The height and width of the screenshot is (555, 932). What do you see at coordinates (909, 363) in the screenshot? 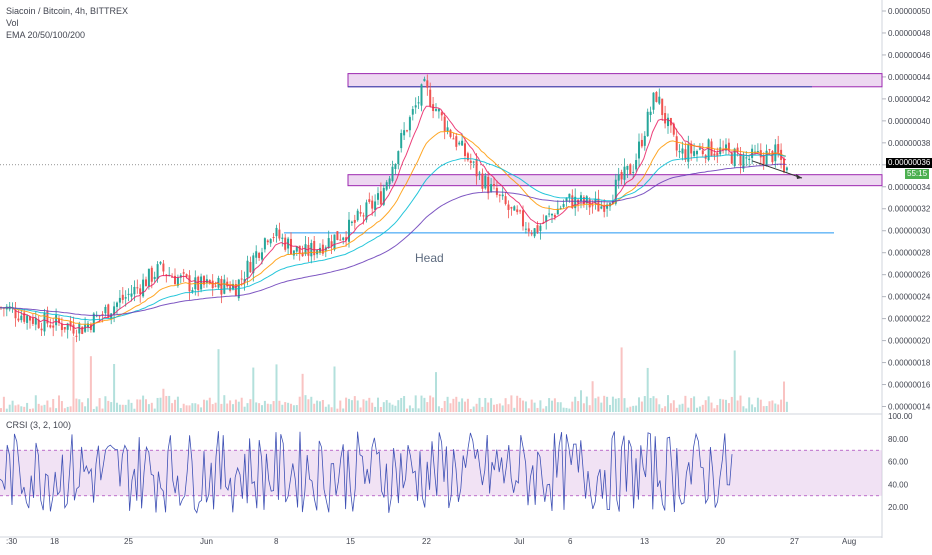
I see `price-tick-label: 0.00000018` at bounding box center [909, 363].